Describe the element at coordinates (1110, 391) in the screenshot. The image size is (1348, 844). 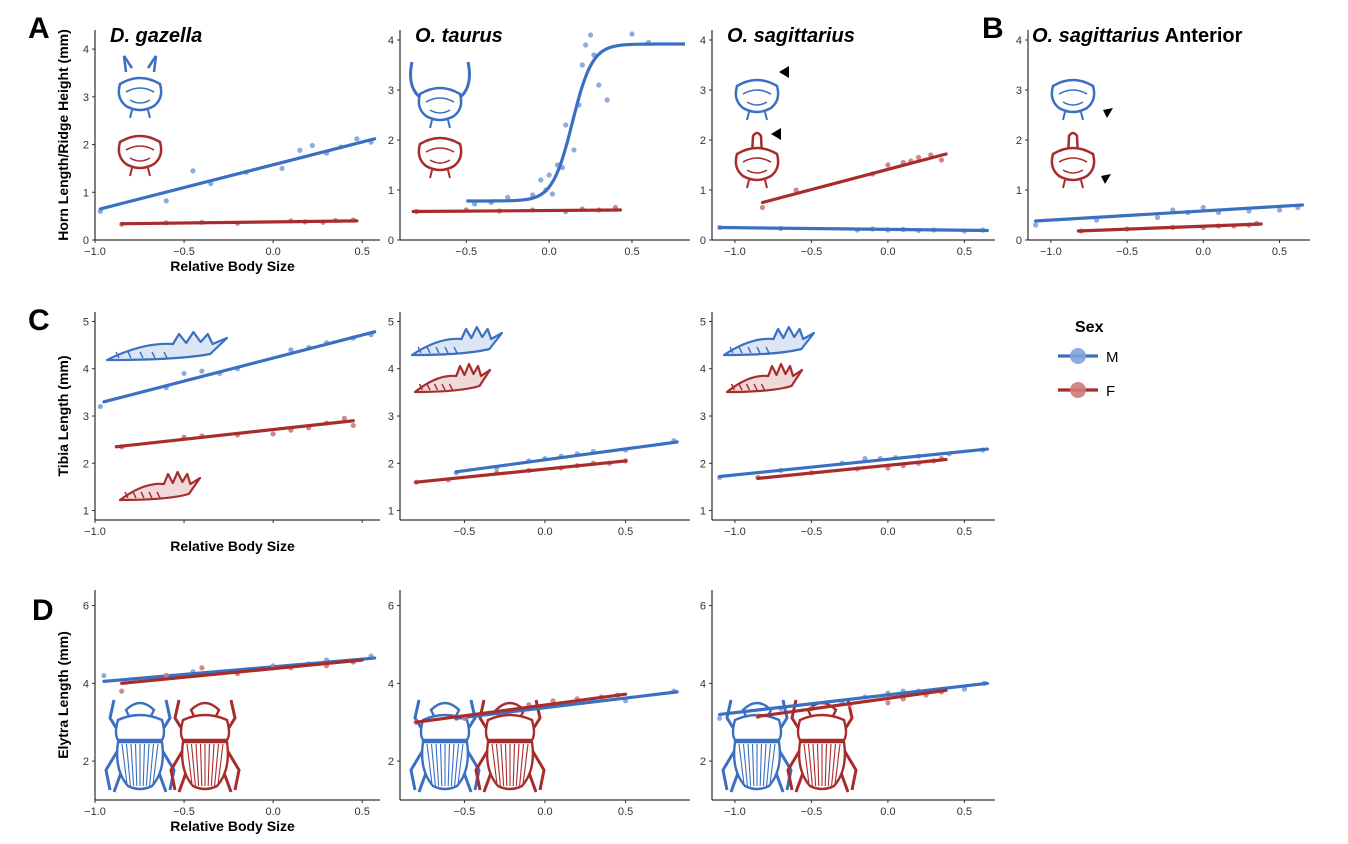
I see `legend-label-F: F` at that location.